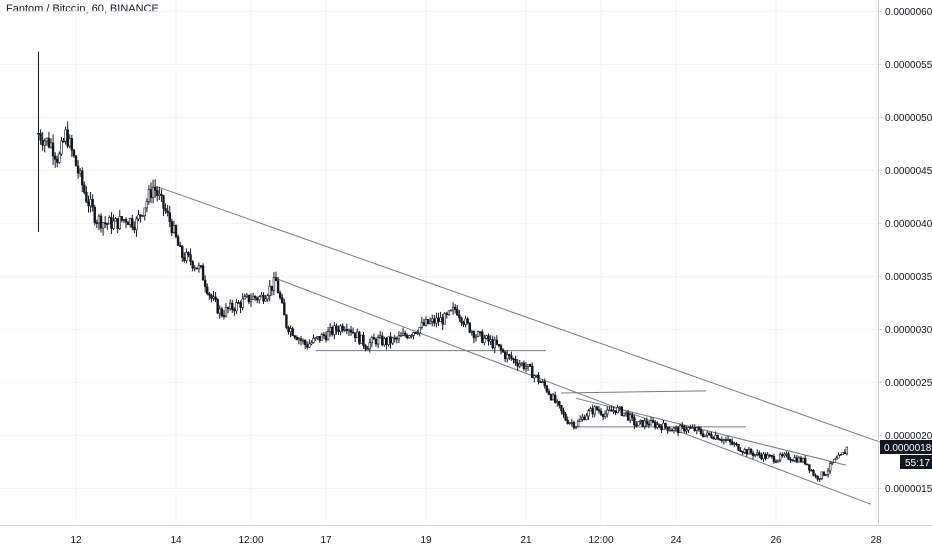  I want to click on time-tick-label: 12:00, so click(600, 540).